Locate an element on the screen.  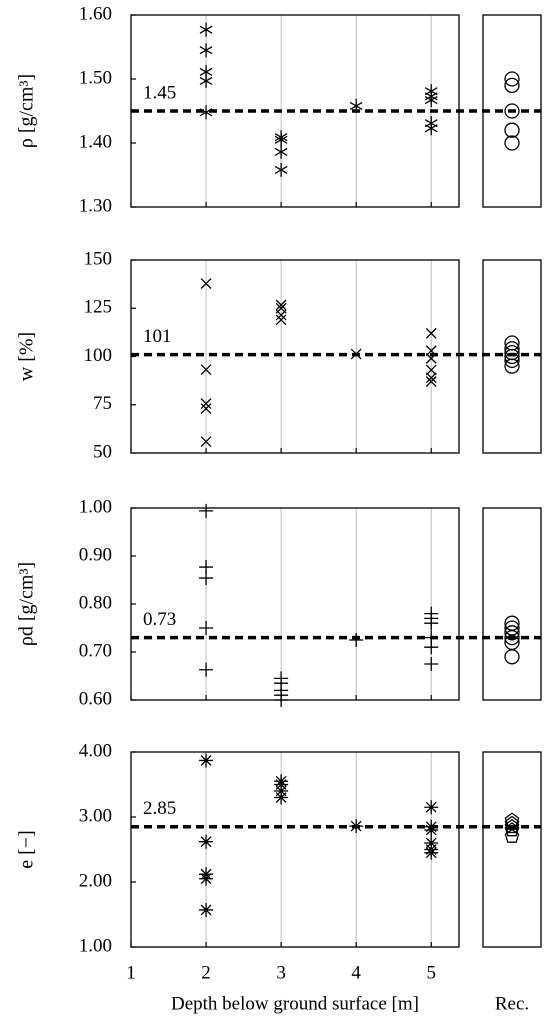
x-tick-label: 1 is located at coordinates (131, 972).